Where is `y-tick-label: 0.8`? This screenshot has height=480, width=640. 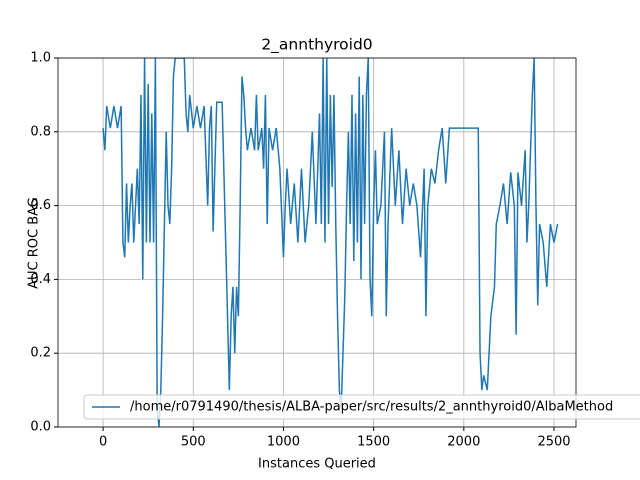 y-tick-label: 0.8 is located at coordinates (40, 131).